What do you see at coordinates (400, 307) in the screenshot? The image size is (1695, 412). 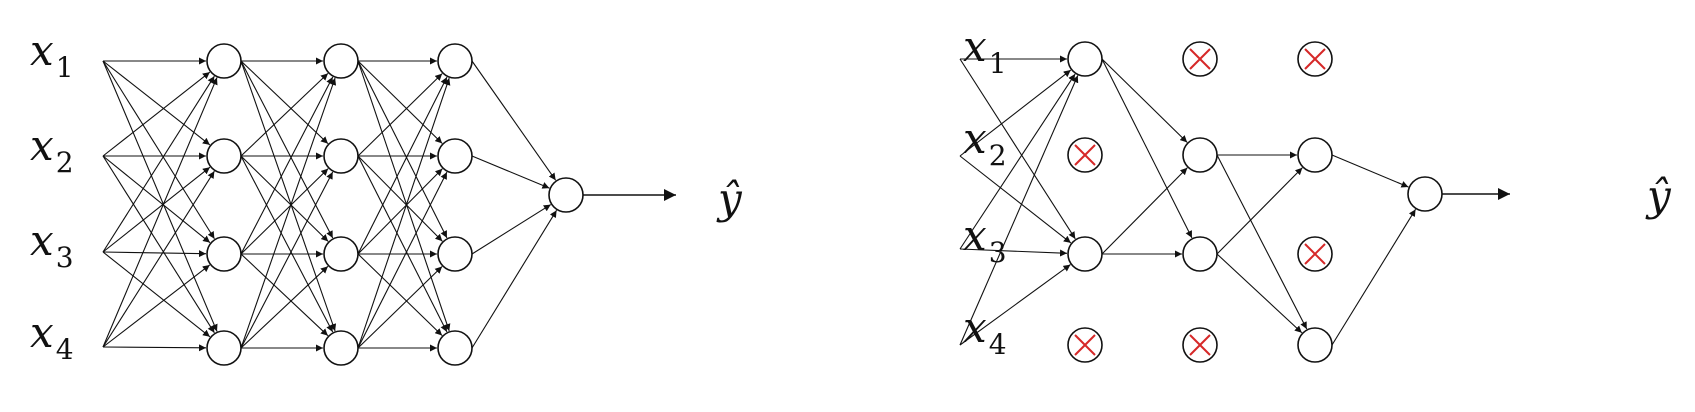 I see `left-edge-l2n4-l3n3` at bounding box center [400, 307].